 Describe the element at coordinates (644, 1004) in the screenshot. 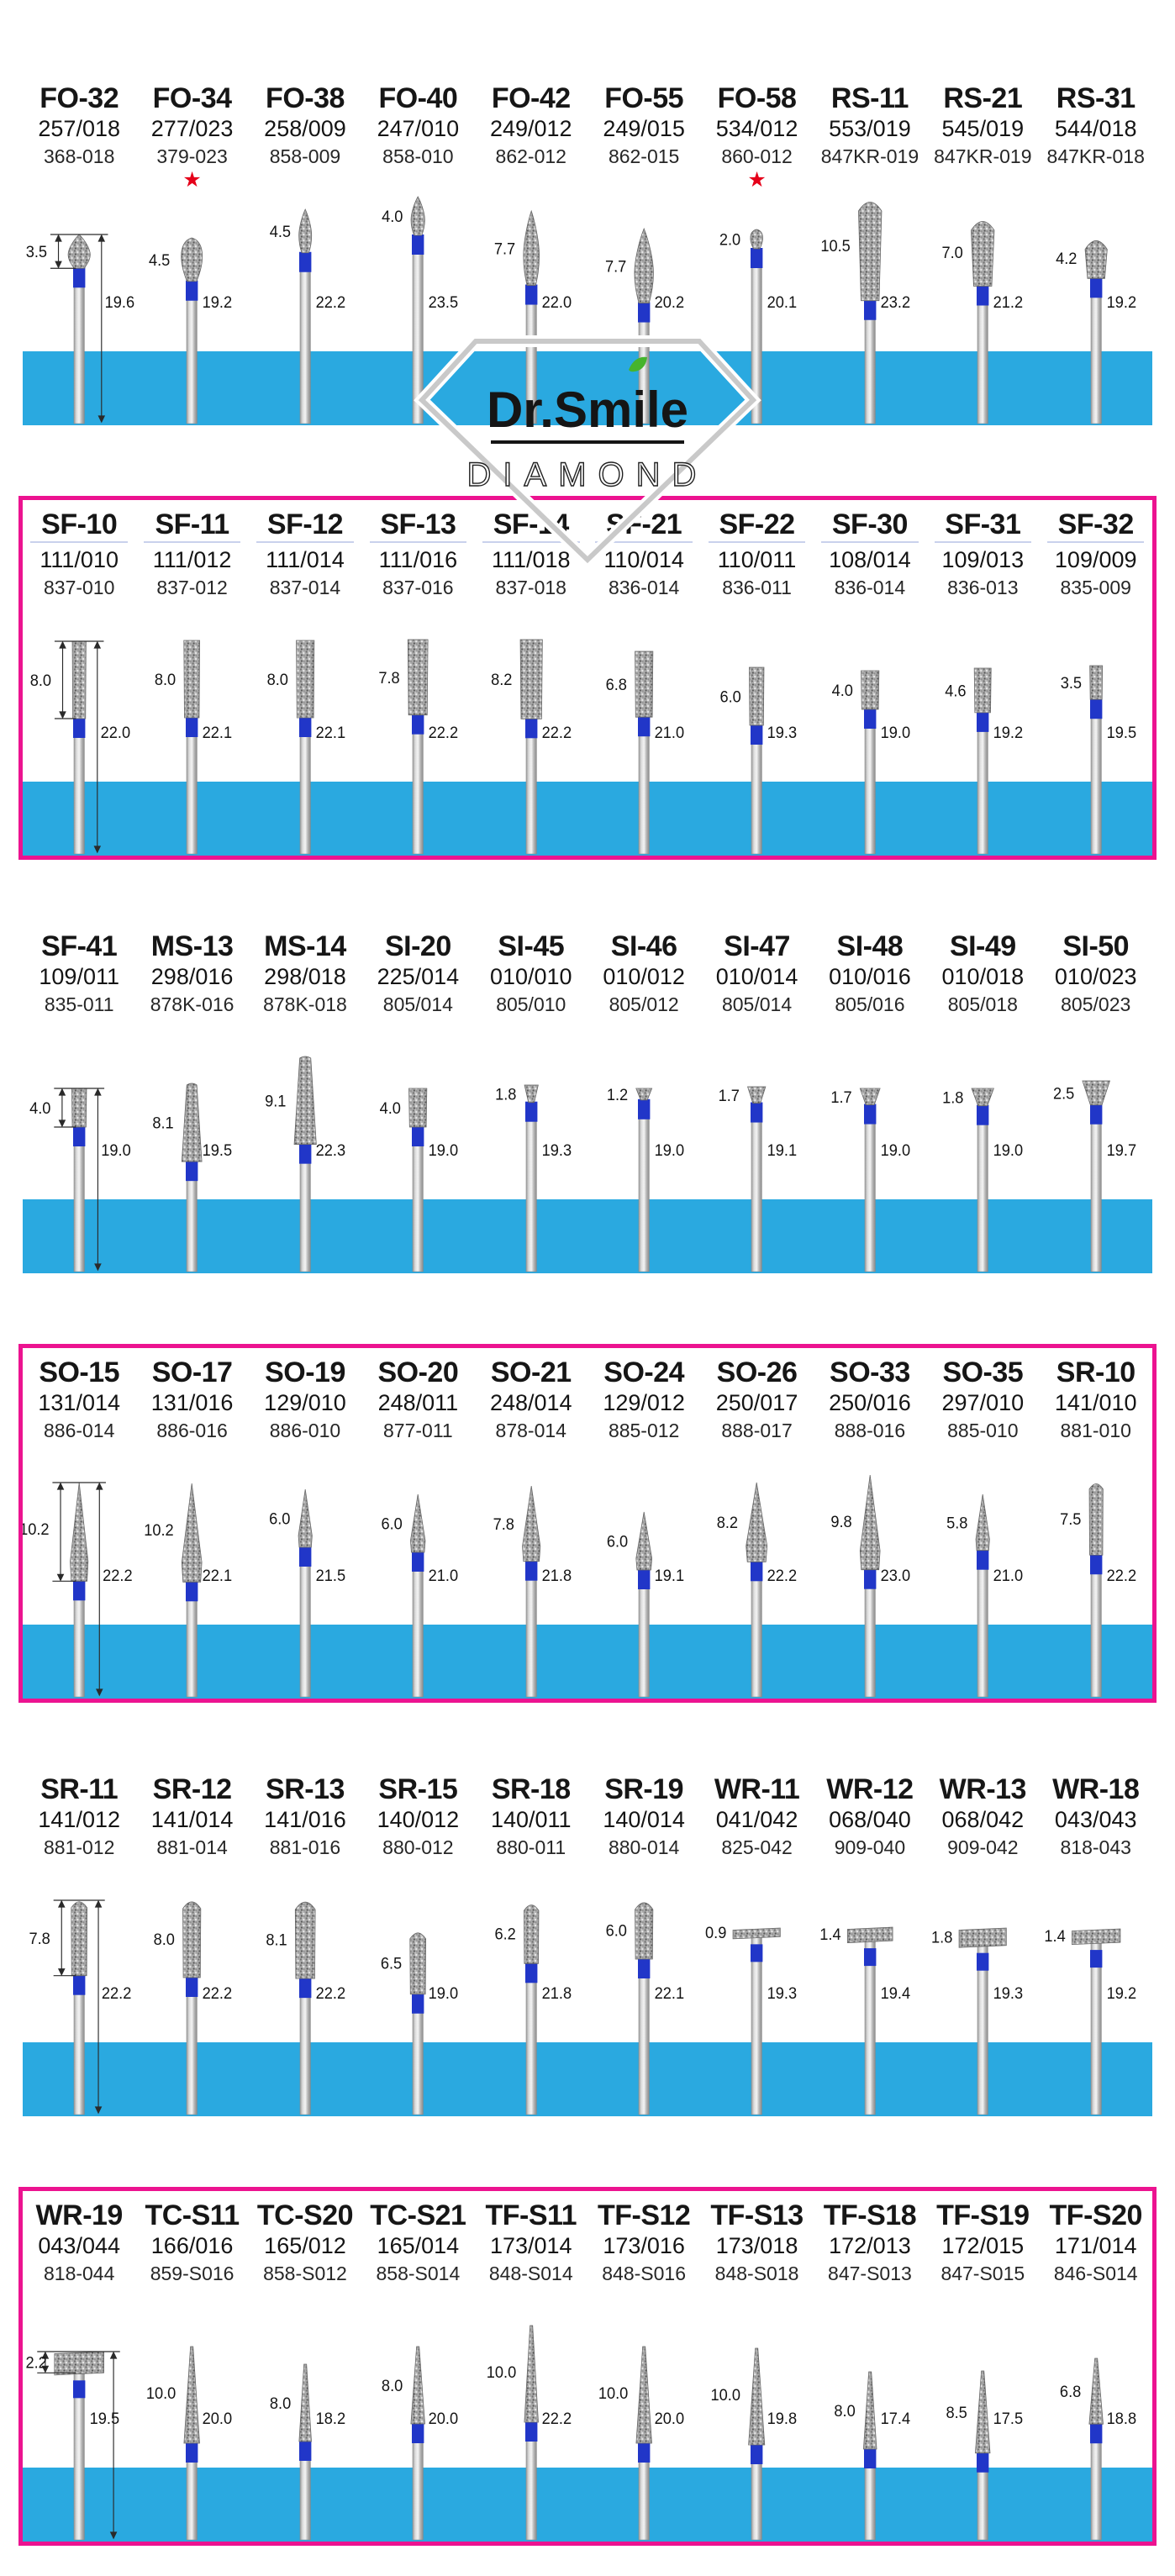

I see `reference-number: 805/012` at that location.